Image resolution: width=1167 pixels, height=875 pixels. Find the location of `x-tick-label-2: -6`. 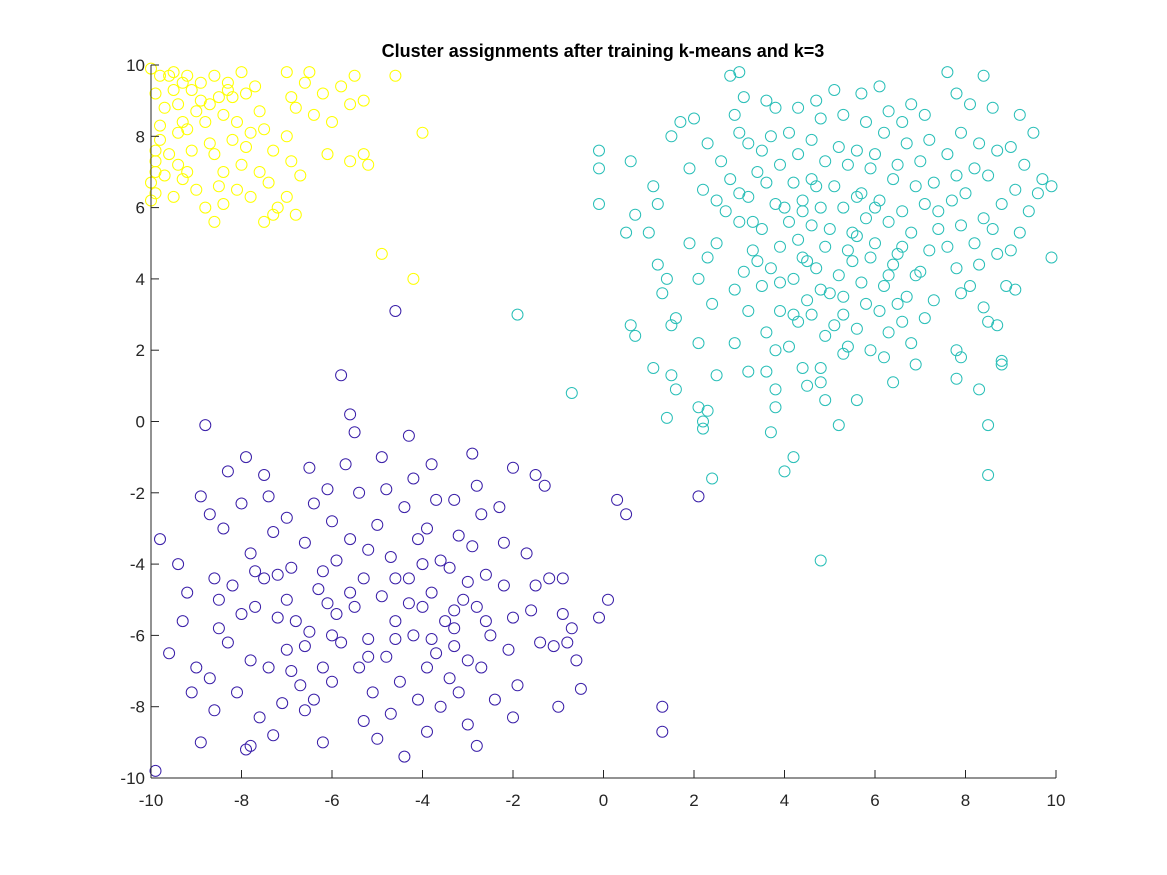

x-tick-label-2: -6 is located at coordinates (331, 800).